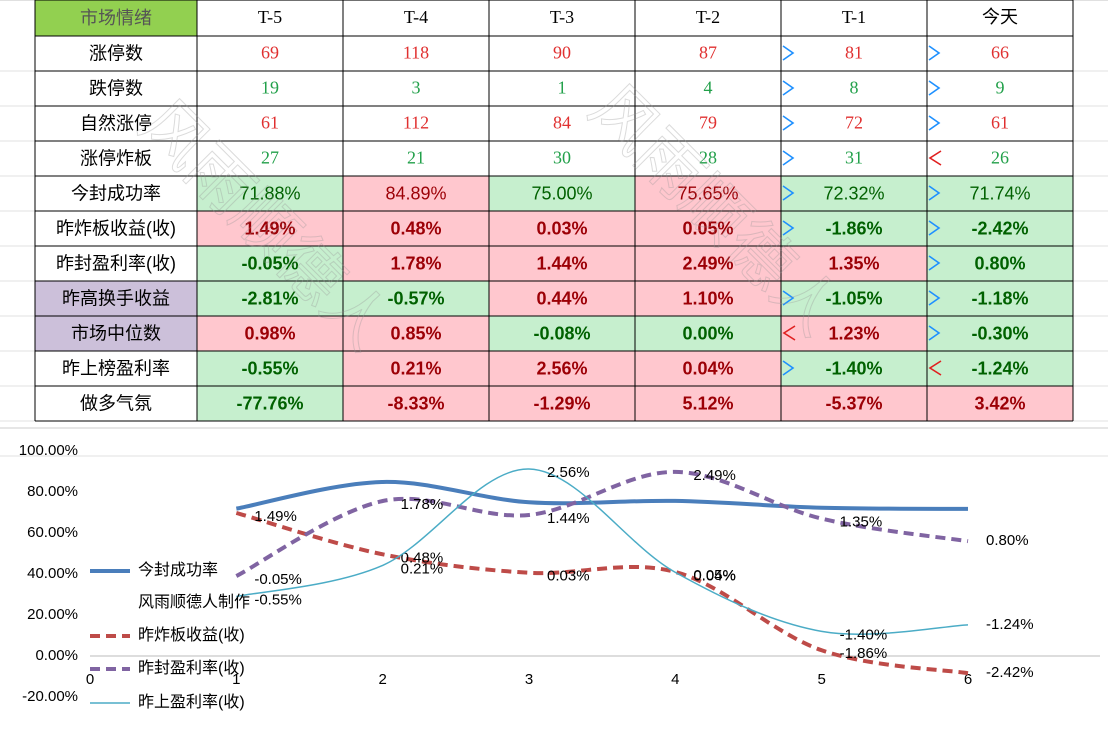 The height and width of the screenshot is (742, 1108). Describe the element at coordinates (562, 123) in the screenshot. I see `cell-value: 84` at that location.